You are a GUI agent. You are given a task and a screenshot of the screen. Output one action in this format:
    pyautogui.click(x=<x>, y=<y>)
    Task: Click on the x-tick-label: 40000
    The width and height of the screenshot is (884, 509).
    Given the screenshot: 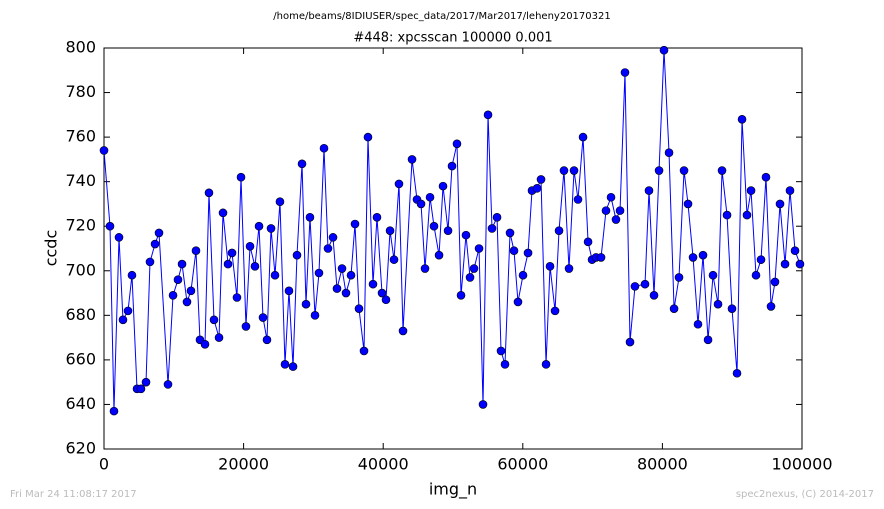 What is the action you would take?
    pyautogui.click(x=383, y=464)
    